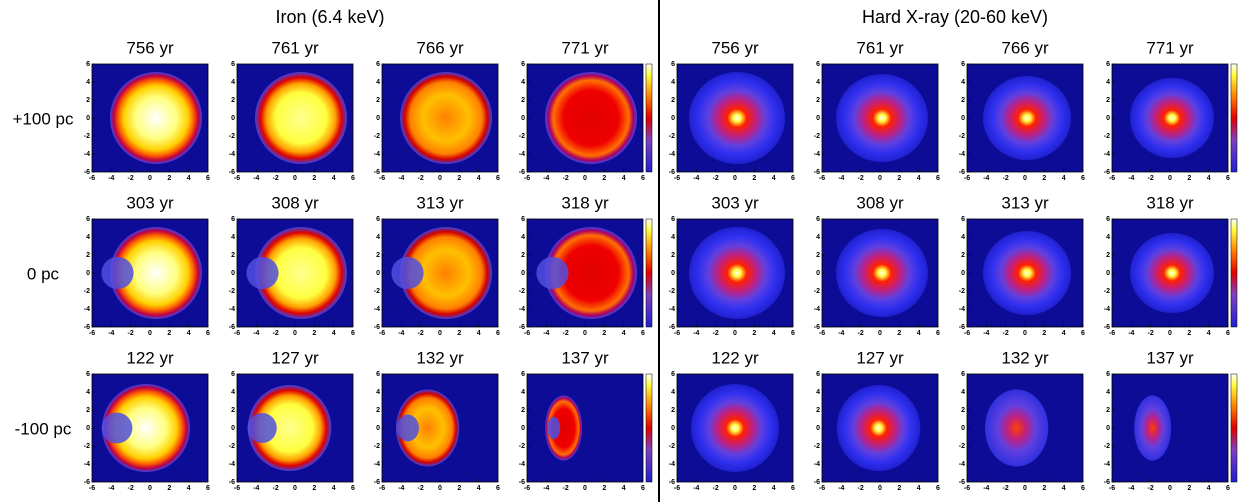 The image size is (1254, 502). What do you see at coordinates (1234, 273) in the screenshot?
I see `colorbar` at bounding box center [1234, 273].